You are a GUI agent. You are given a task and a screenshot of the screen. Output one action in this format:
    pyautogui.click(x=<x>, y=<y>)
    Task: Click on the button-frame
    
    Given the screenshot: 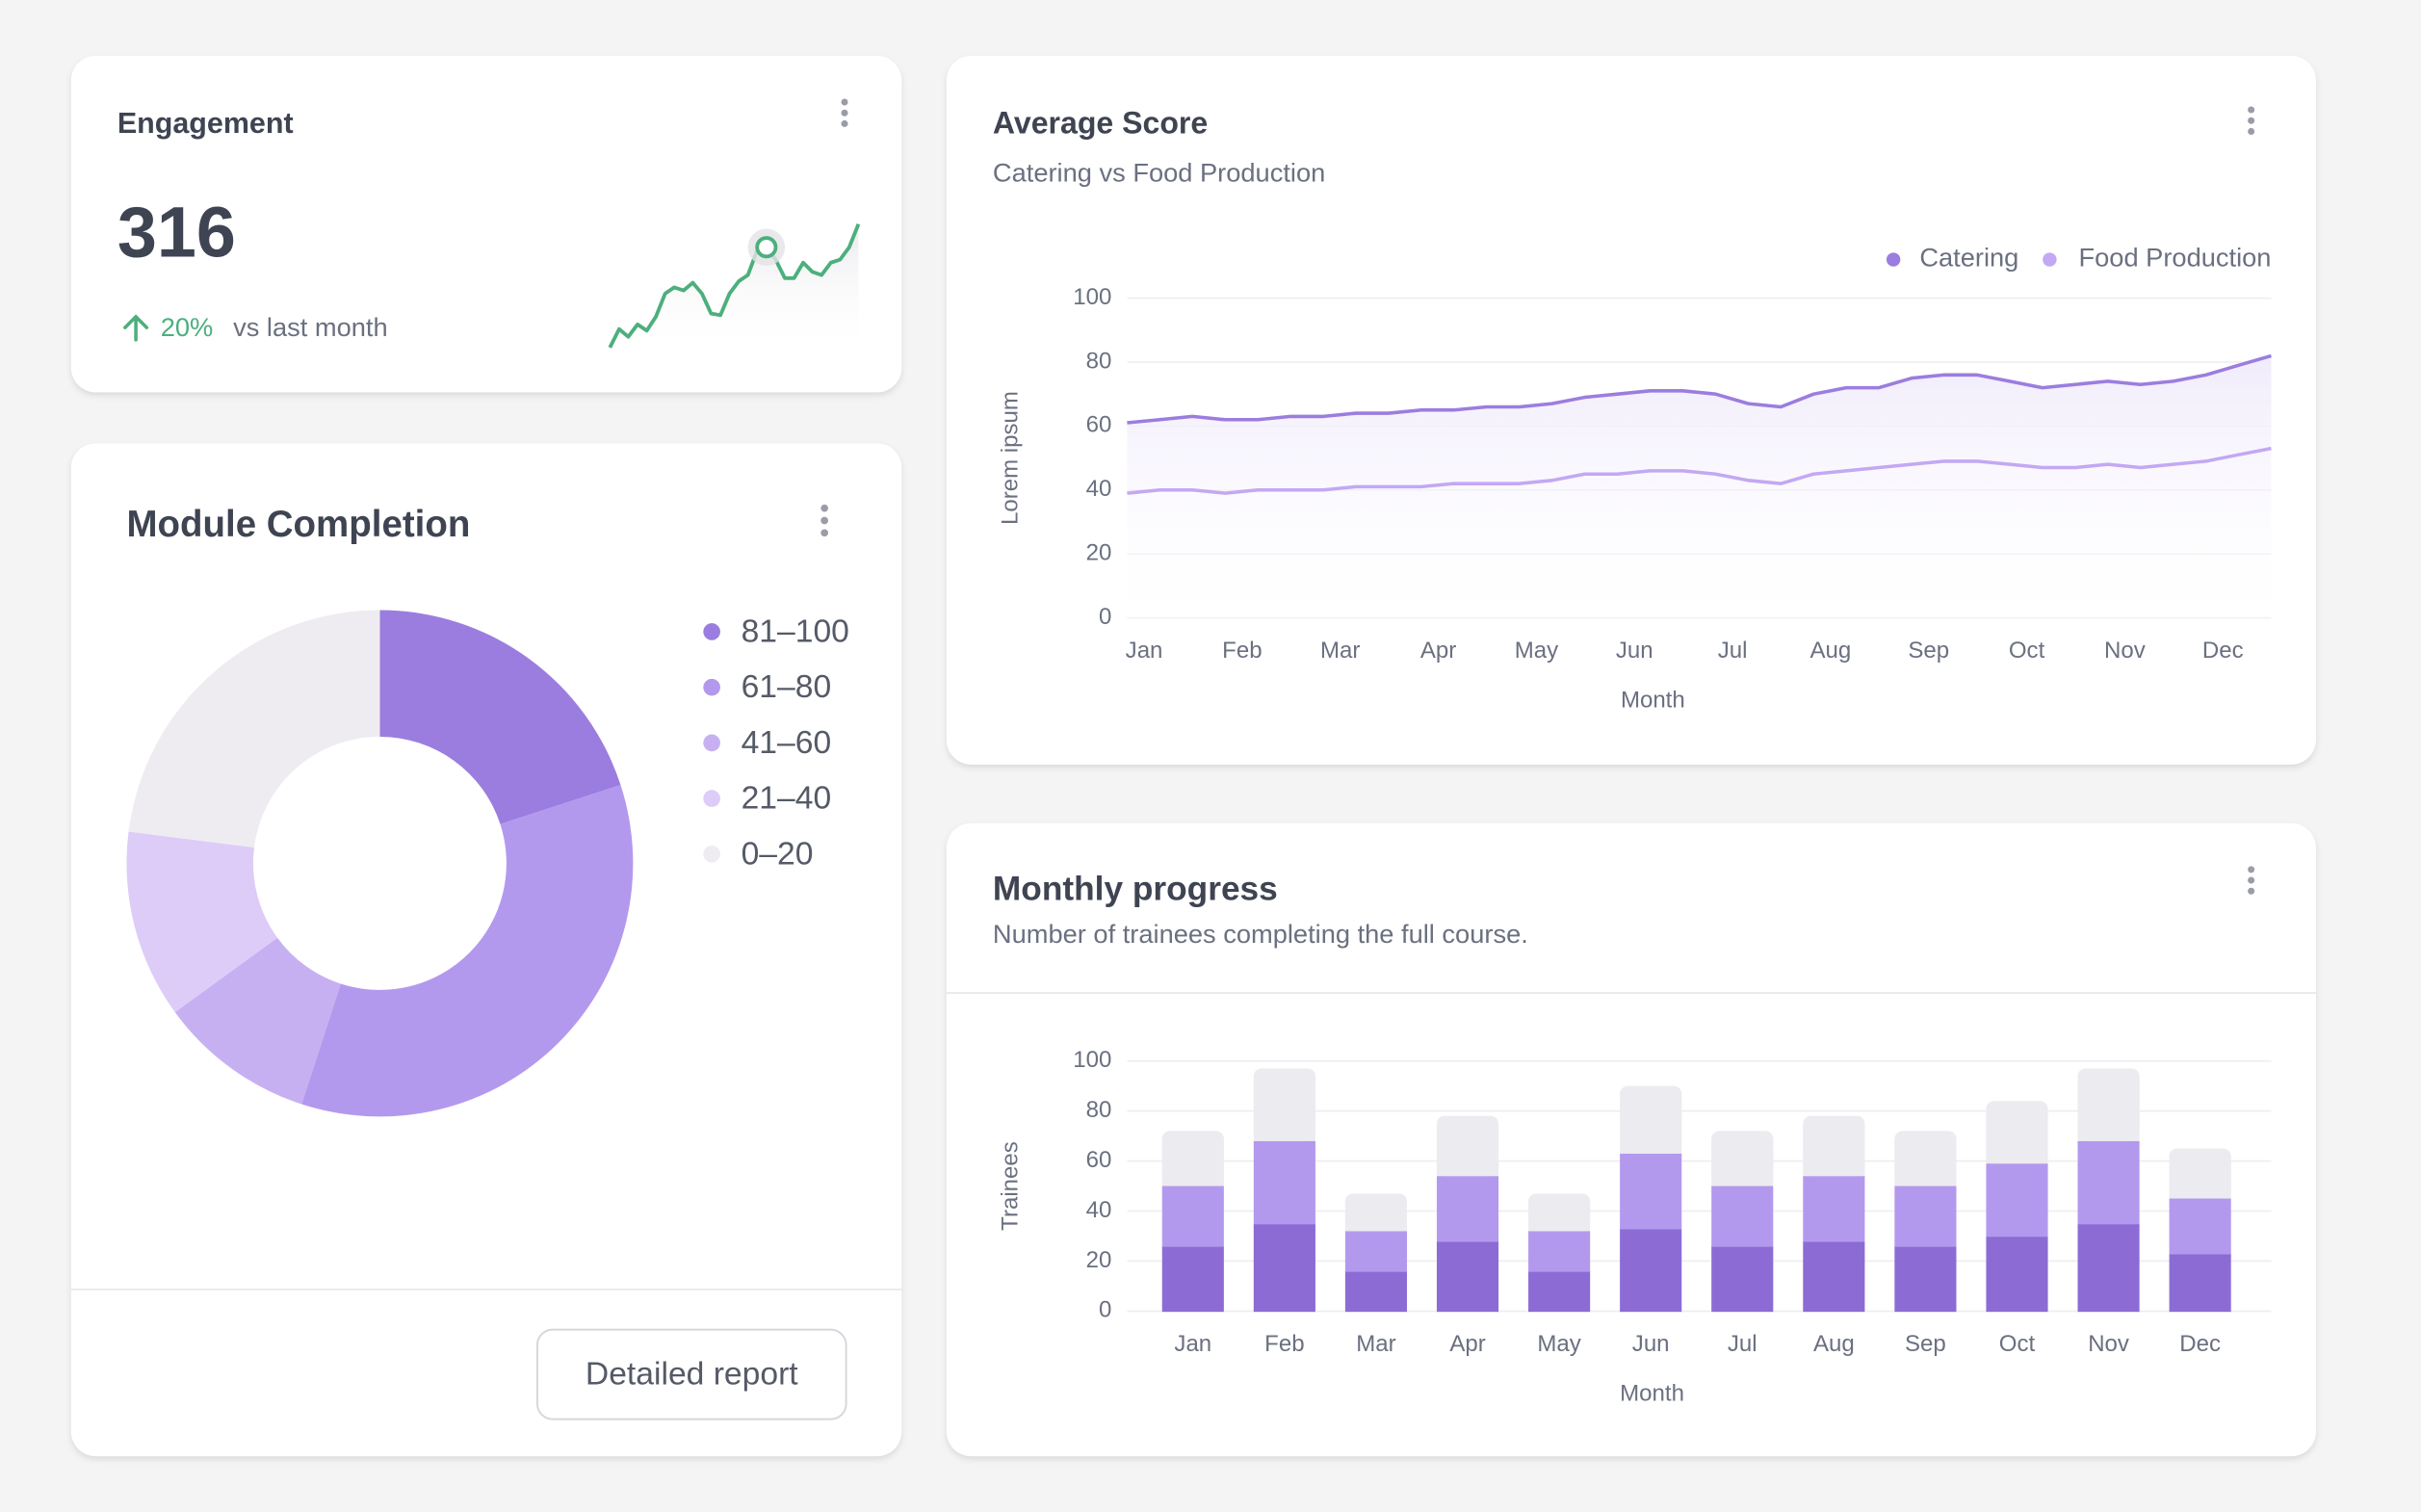 What is the action you would take?
    pyautogui.click(x=691, y=1375)
    